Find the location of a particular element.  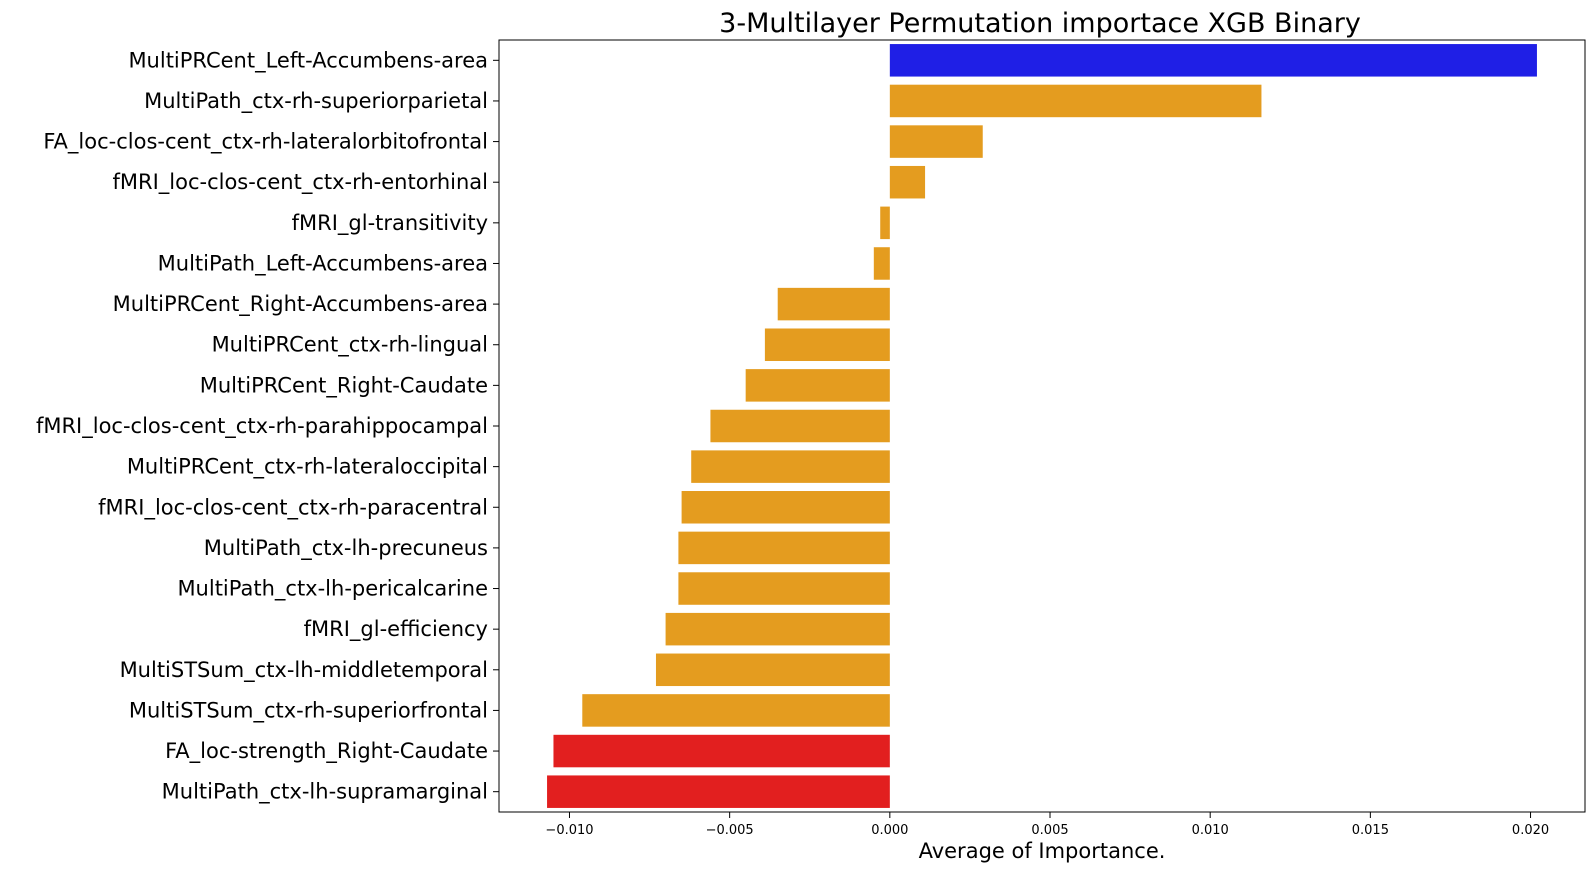

category-label: MultiPRCent_Right-Caudate is located at coordinates (344, 385).